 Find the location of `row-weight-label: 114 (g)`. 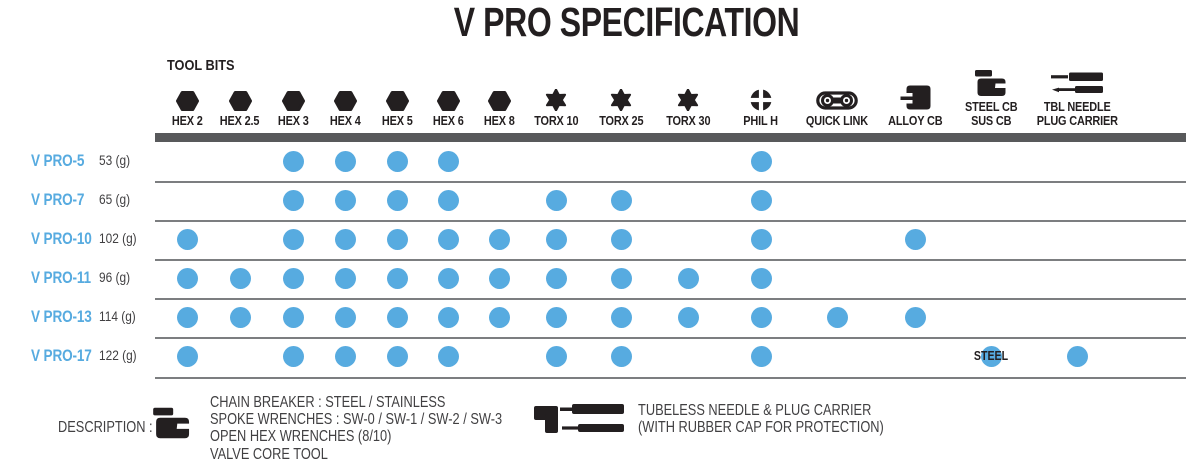

row-weight-label: 114 (g) is located at coordinates (117, 316).